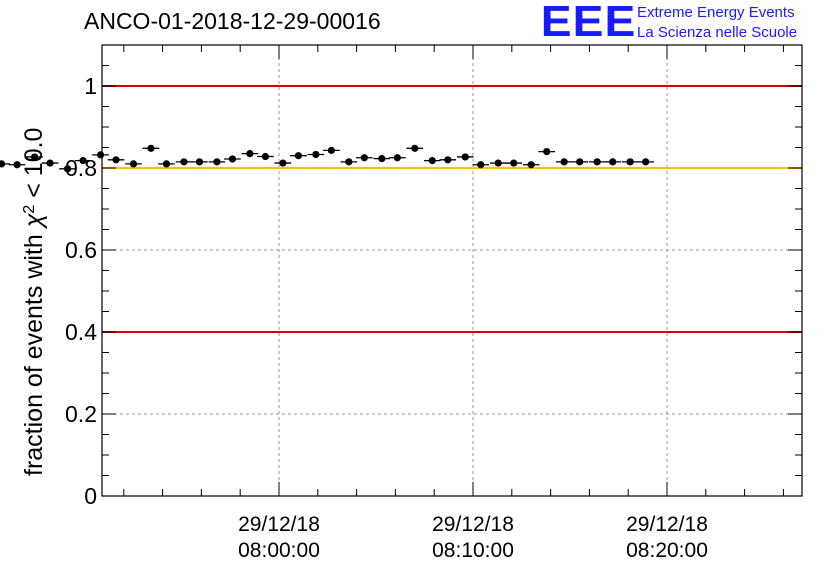 The image size is (836, 572). What do you see at coordinates (81, 414) in the screenshot?
I see `y-tick-label: 0.2` at bounding box center [81, 414].